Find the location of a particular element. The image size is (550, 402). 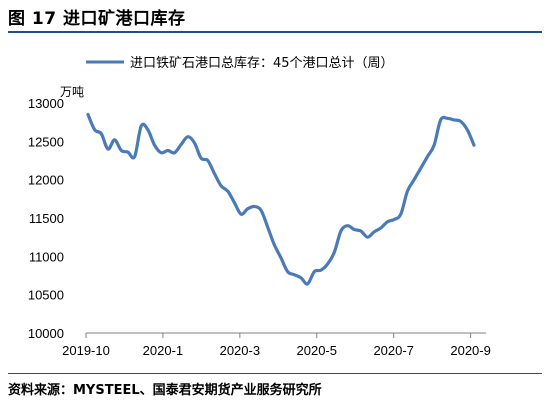

x-tick-label: 2020-5 is located at coordinates (317, 350).